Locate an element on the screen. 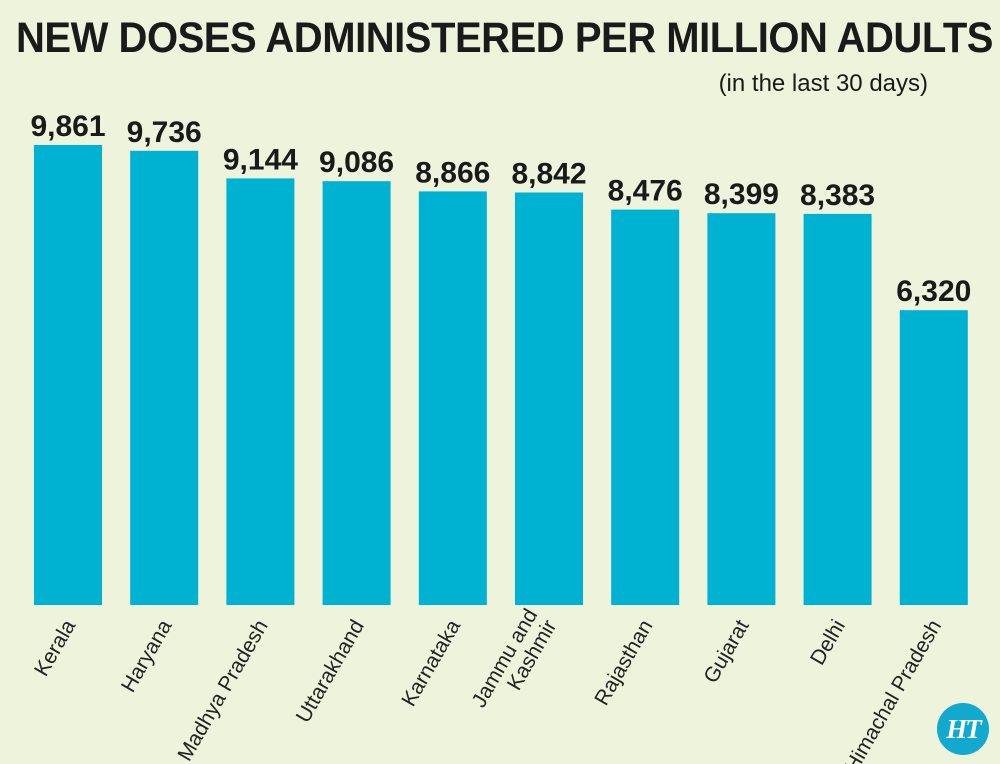  category-label-1: Haryana is located at coordinates (147, 656).